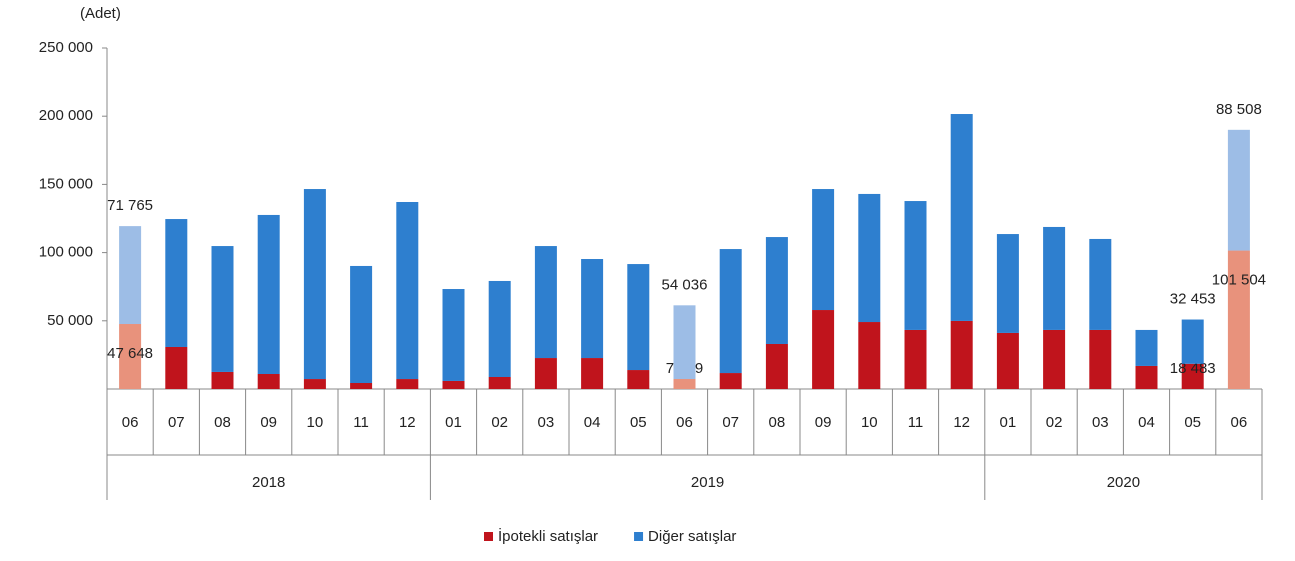  I want to click on y-tick-label: 200 000, so click(66, 115).